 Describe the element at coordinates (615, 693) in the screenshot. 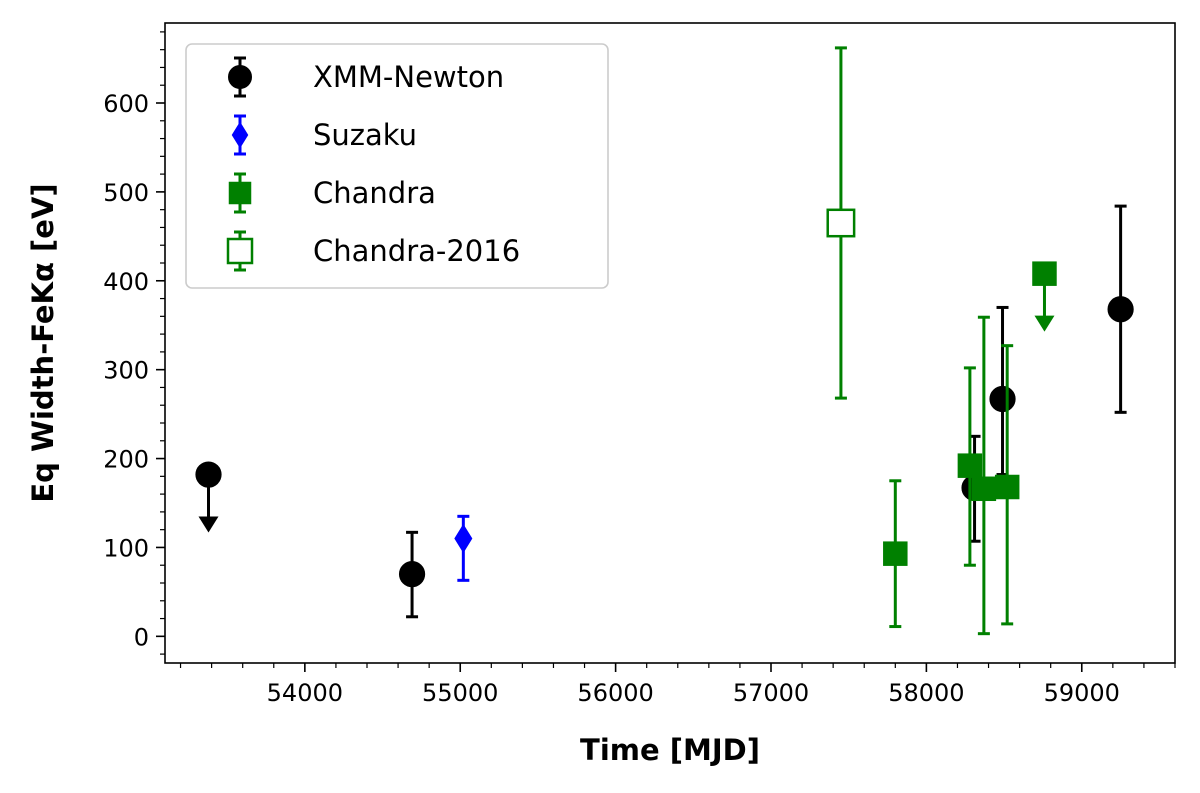

I see `x-tick-label: 56000` at that location.